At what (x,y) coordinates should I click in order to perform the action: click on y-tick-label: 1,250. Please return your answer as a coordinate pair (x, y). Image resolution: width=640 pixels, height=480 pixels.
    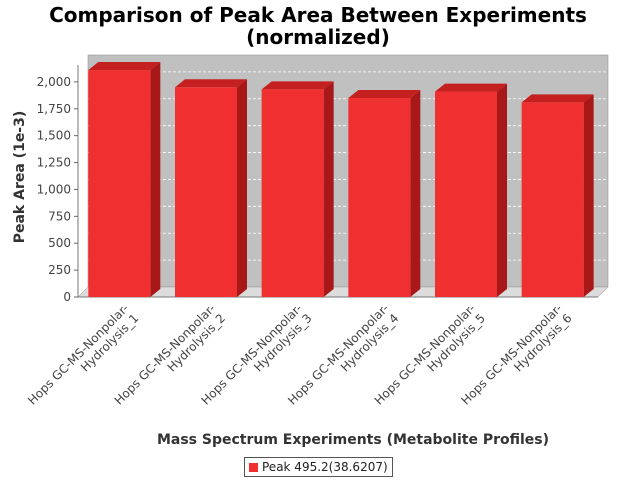
    Looking at the image, I should click on (54, 163).